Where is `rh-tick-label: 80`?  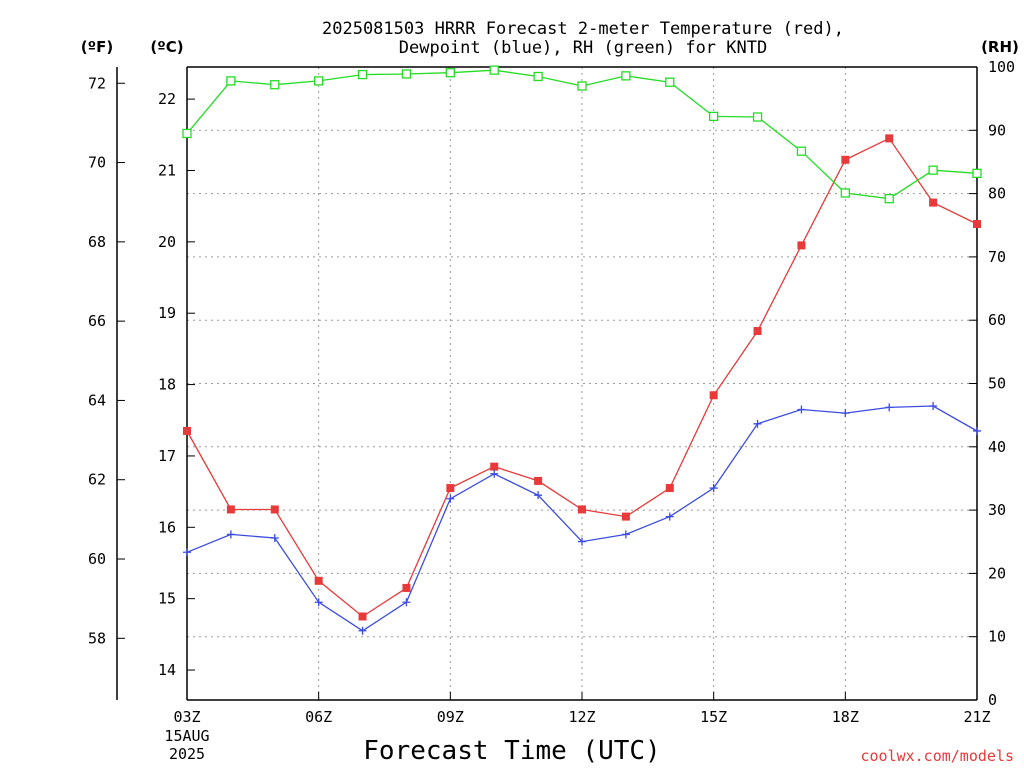 rh-tick-label: 80 is located at coordinates (997, 194).